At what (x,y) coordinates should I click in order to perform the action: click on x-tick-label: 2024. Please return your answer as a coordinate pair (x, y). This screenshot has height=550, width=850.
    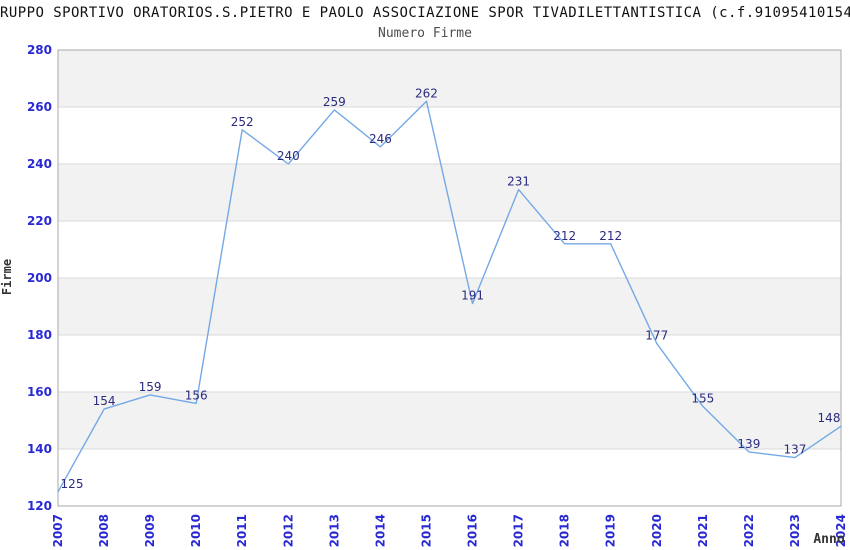
    Looking at the image, I should click on (841, 530).